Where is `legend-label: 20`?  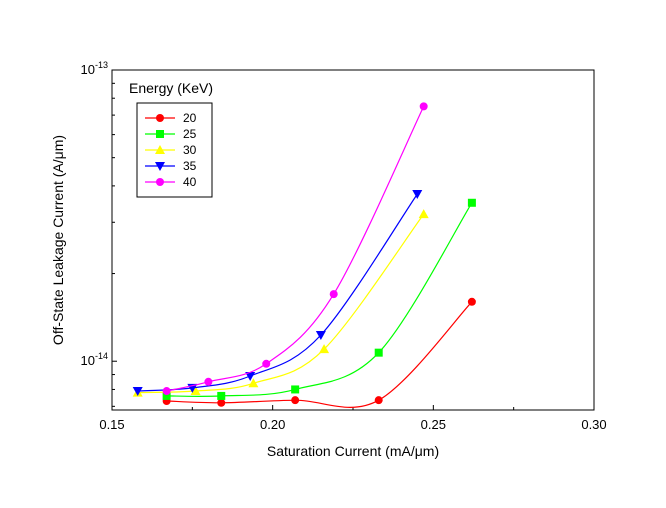
legend-label: 20 is located at coordinates (190, 118).